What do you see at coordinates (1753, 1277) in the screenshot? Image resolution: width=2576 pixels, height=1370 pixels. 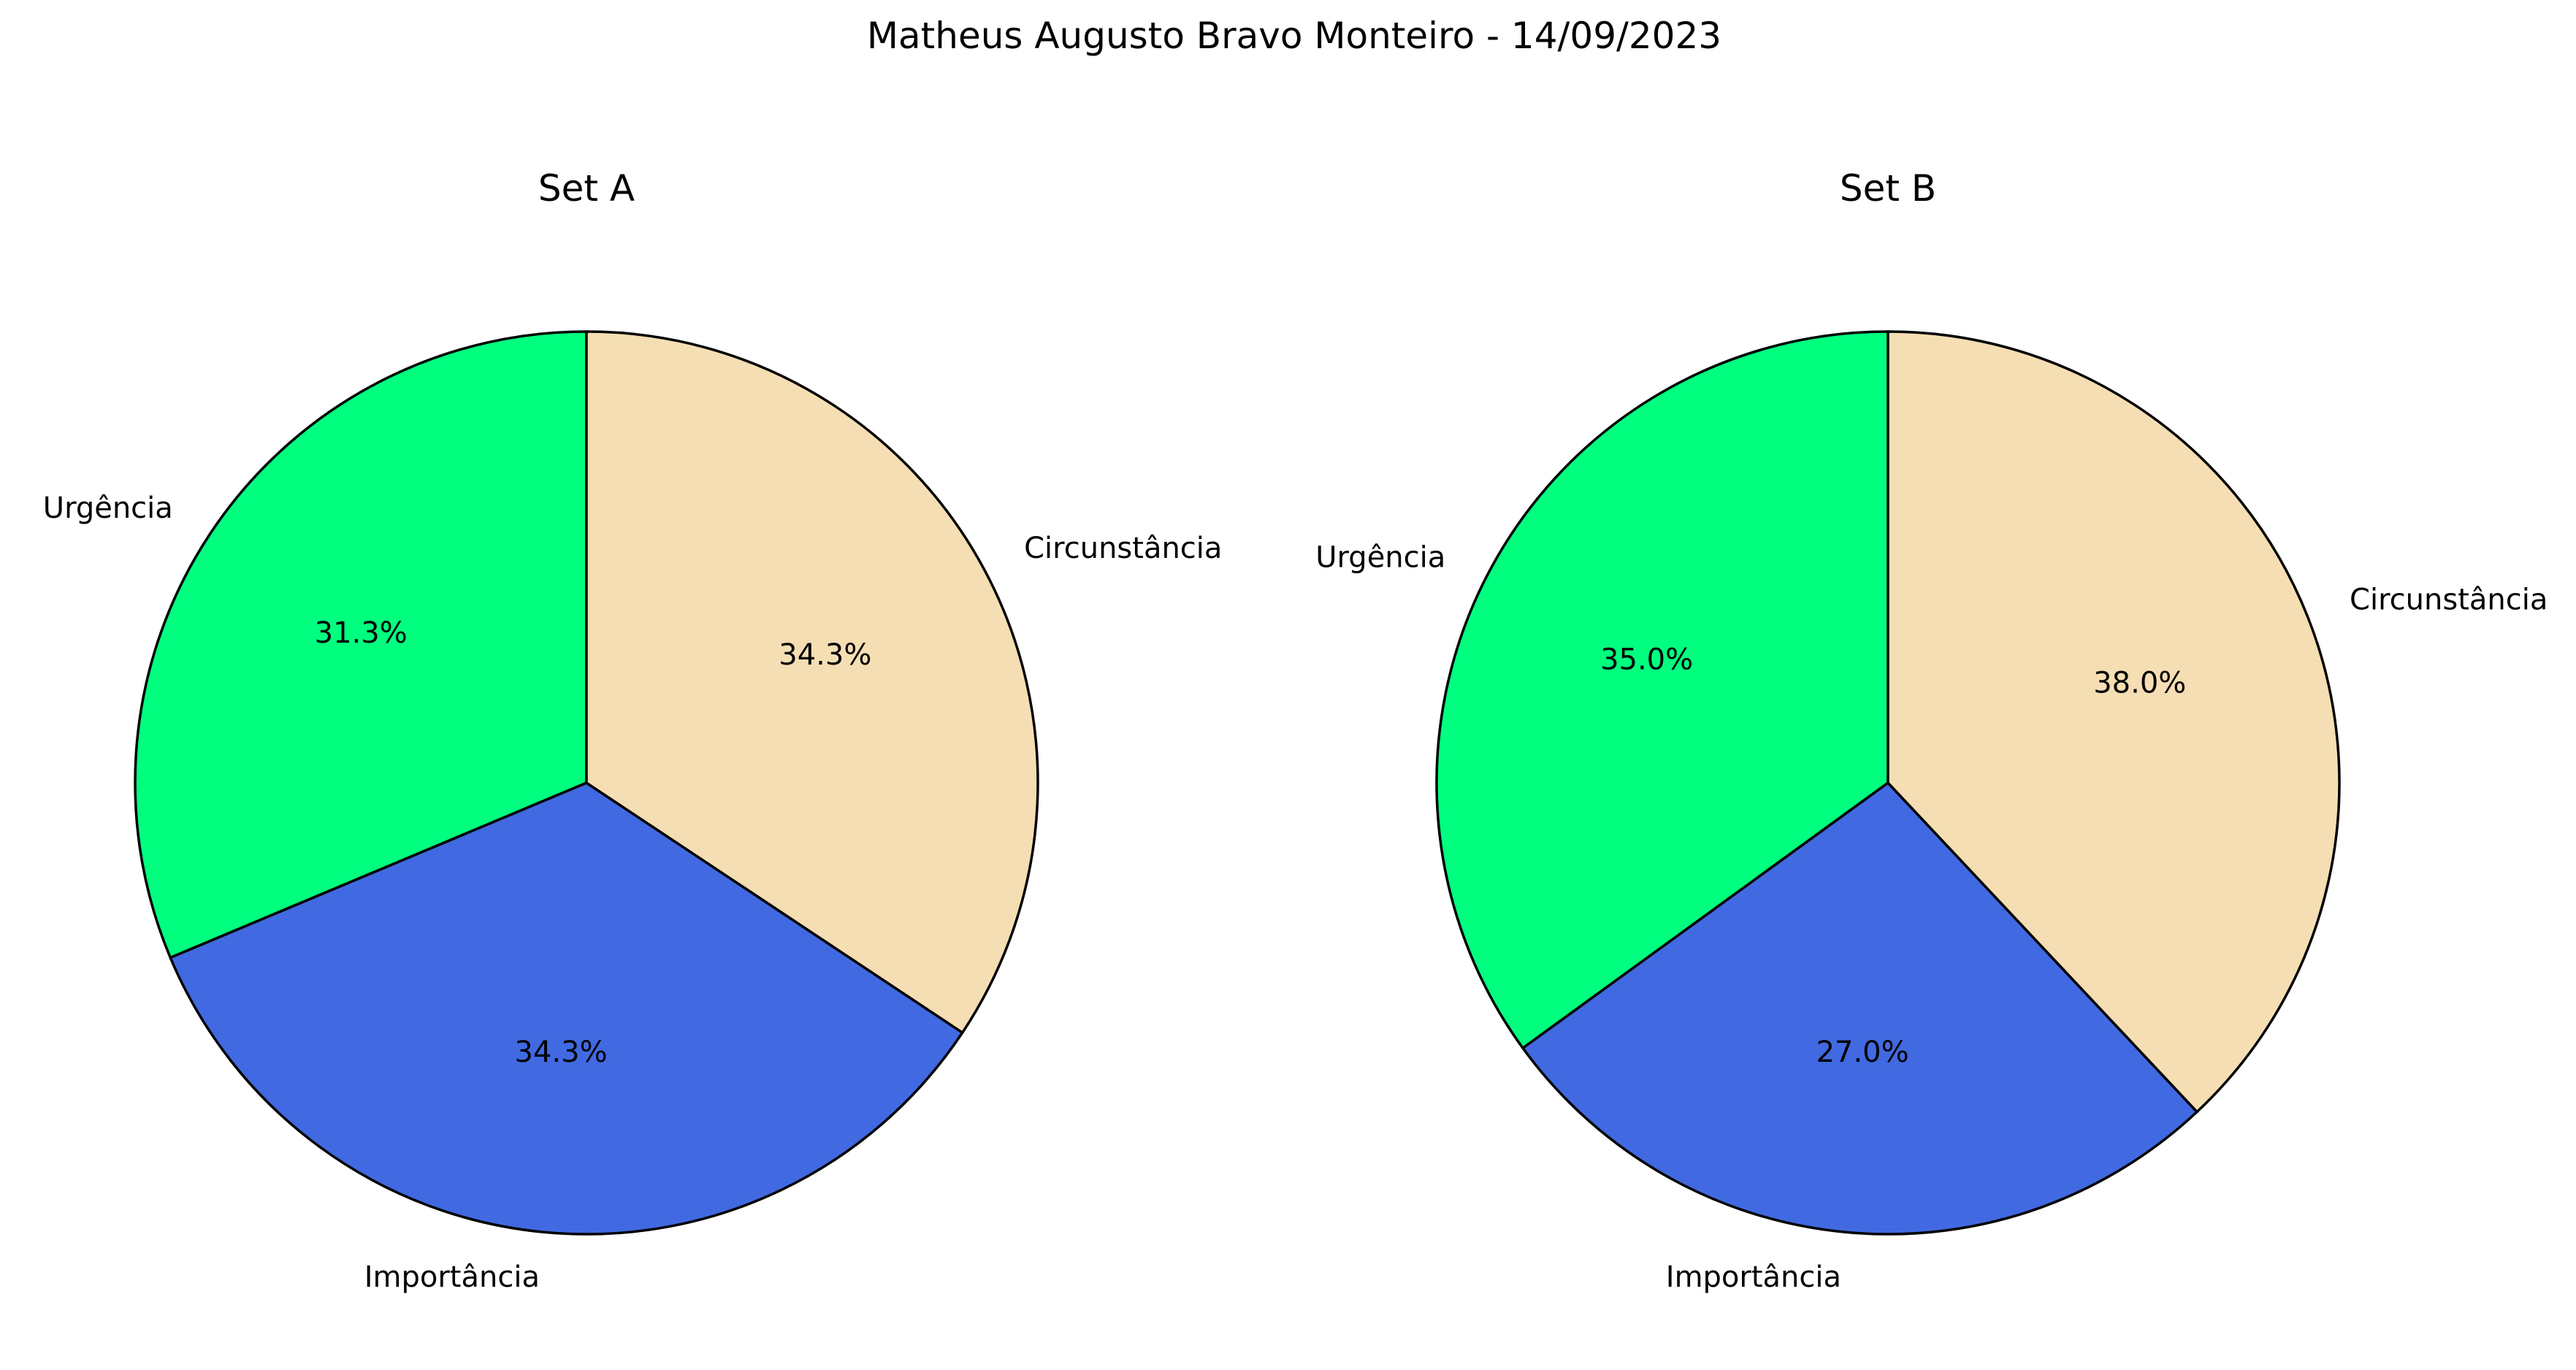 I see `slice-label-set-b-importancia: Importância` at bounding box center [1753, 1277].